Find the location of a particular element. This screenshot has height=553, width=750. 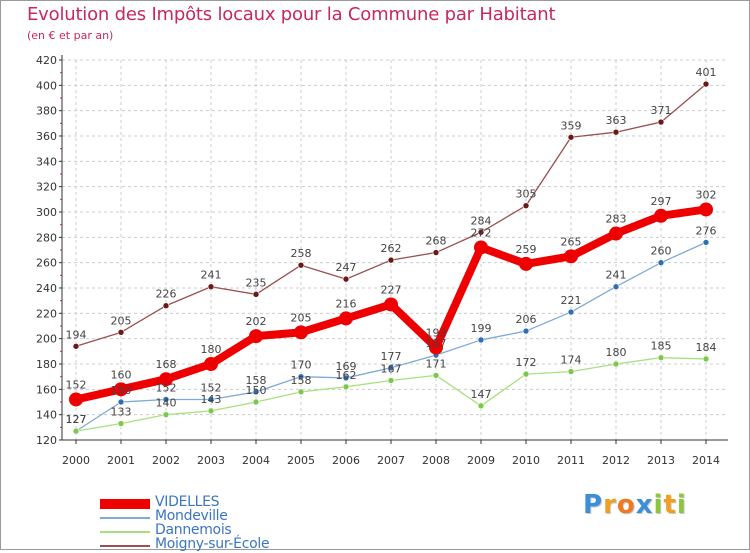

logo-letter: r is located at coordinates (610, 505).